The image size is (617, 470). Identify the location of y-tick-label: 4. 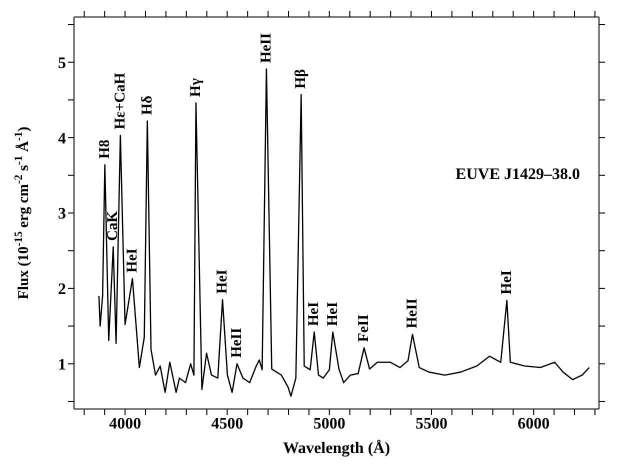
(62, 139).